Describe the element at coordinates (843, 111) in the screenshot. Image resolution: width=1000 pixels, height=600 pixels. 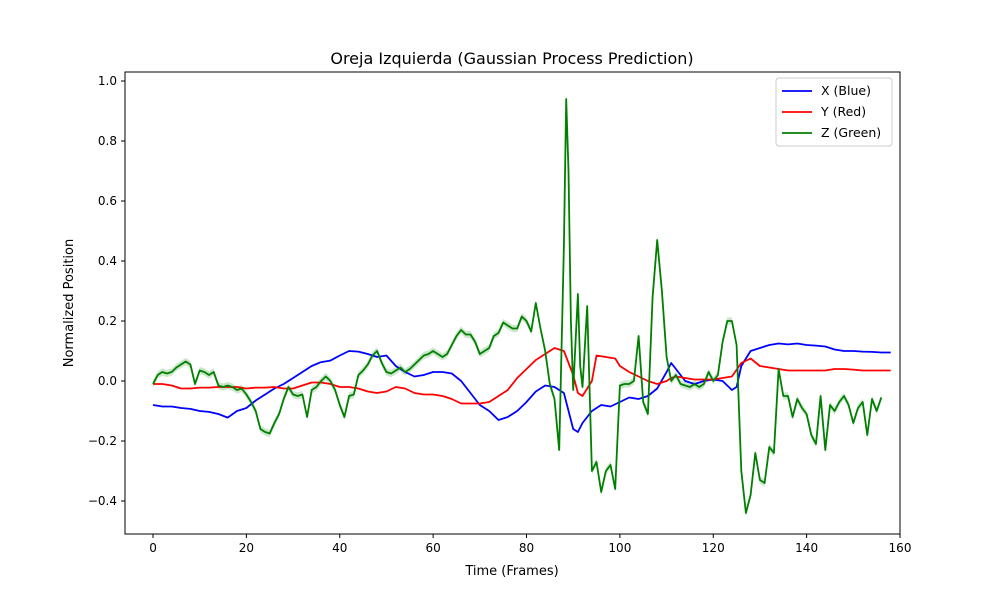
I see `legend-label-y: Y (Red)` at that location.